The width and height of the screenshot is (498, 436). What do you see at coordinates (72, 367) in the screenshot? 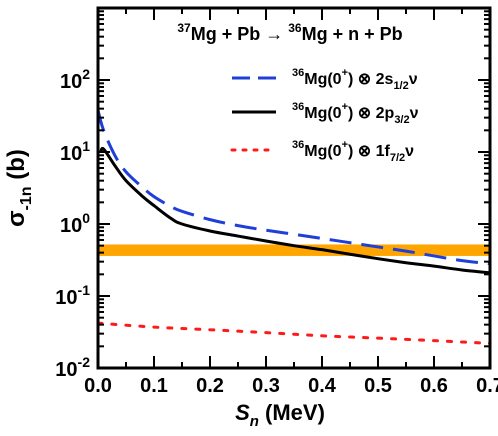
I see `y-tick-label: 10⁻²` at bounding box center [72, 367].